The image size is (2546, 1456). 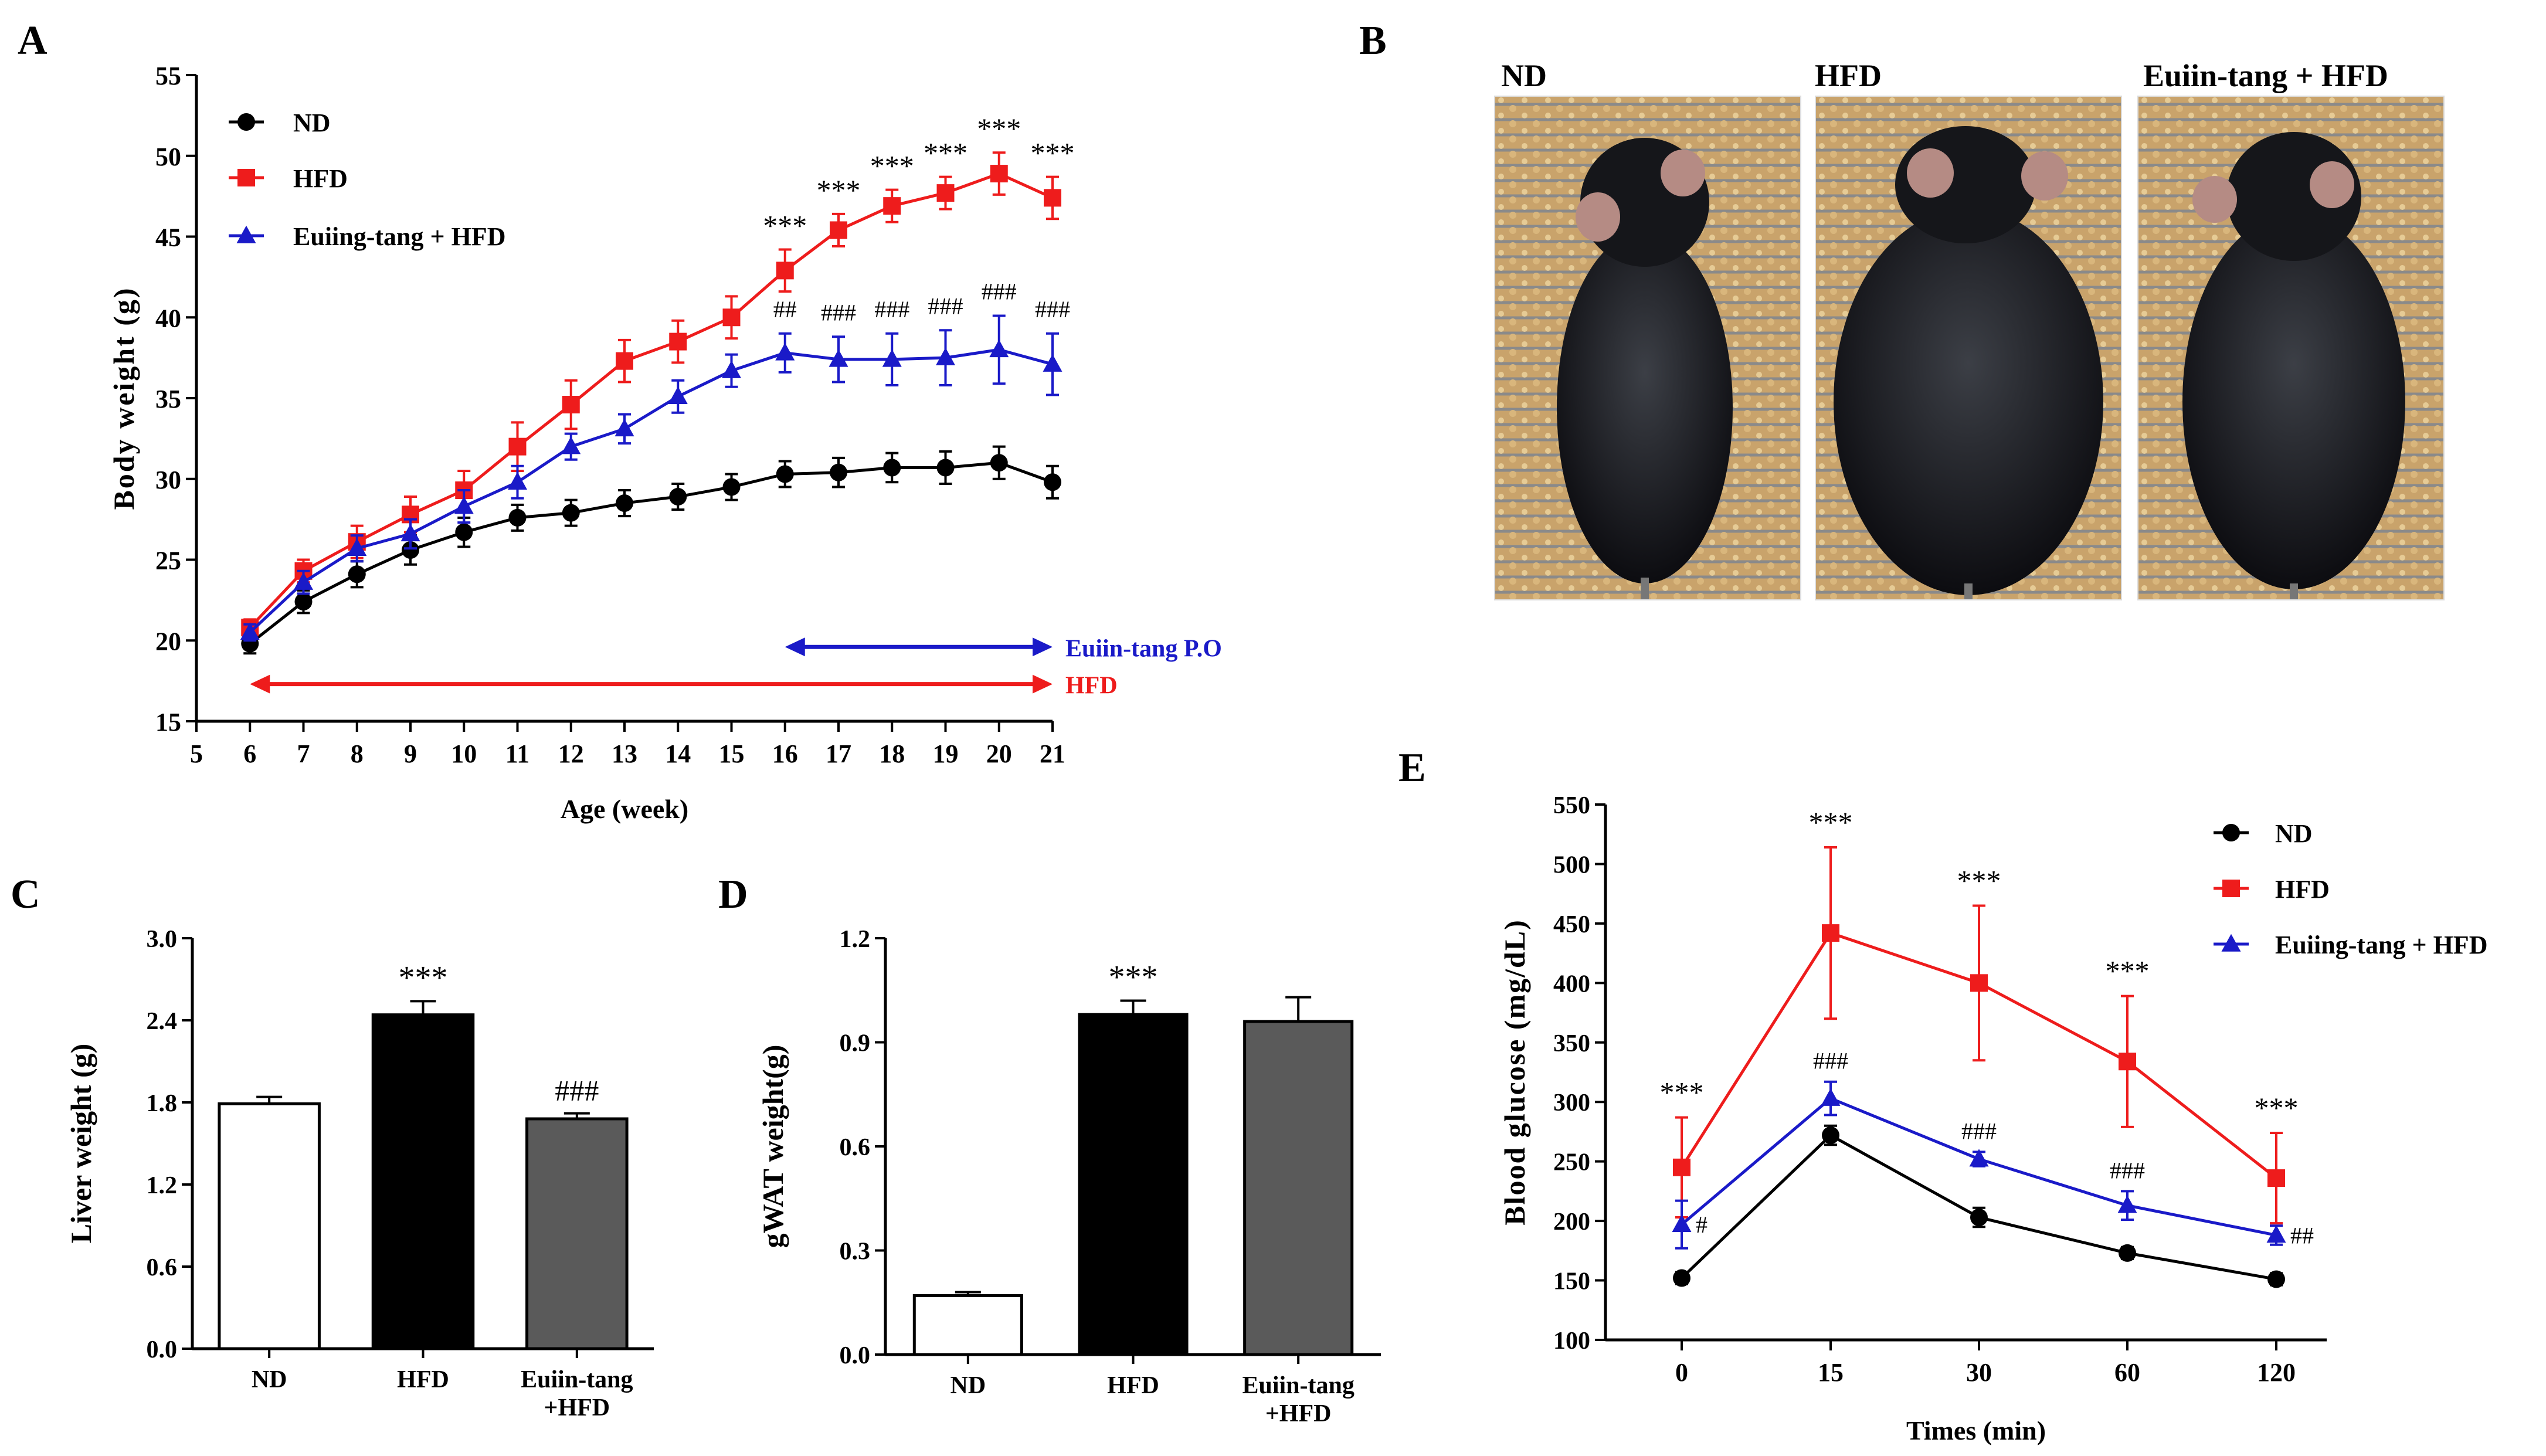 I want to click on d-category-label: ND, so click(x=968, y=1385).